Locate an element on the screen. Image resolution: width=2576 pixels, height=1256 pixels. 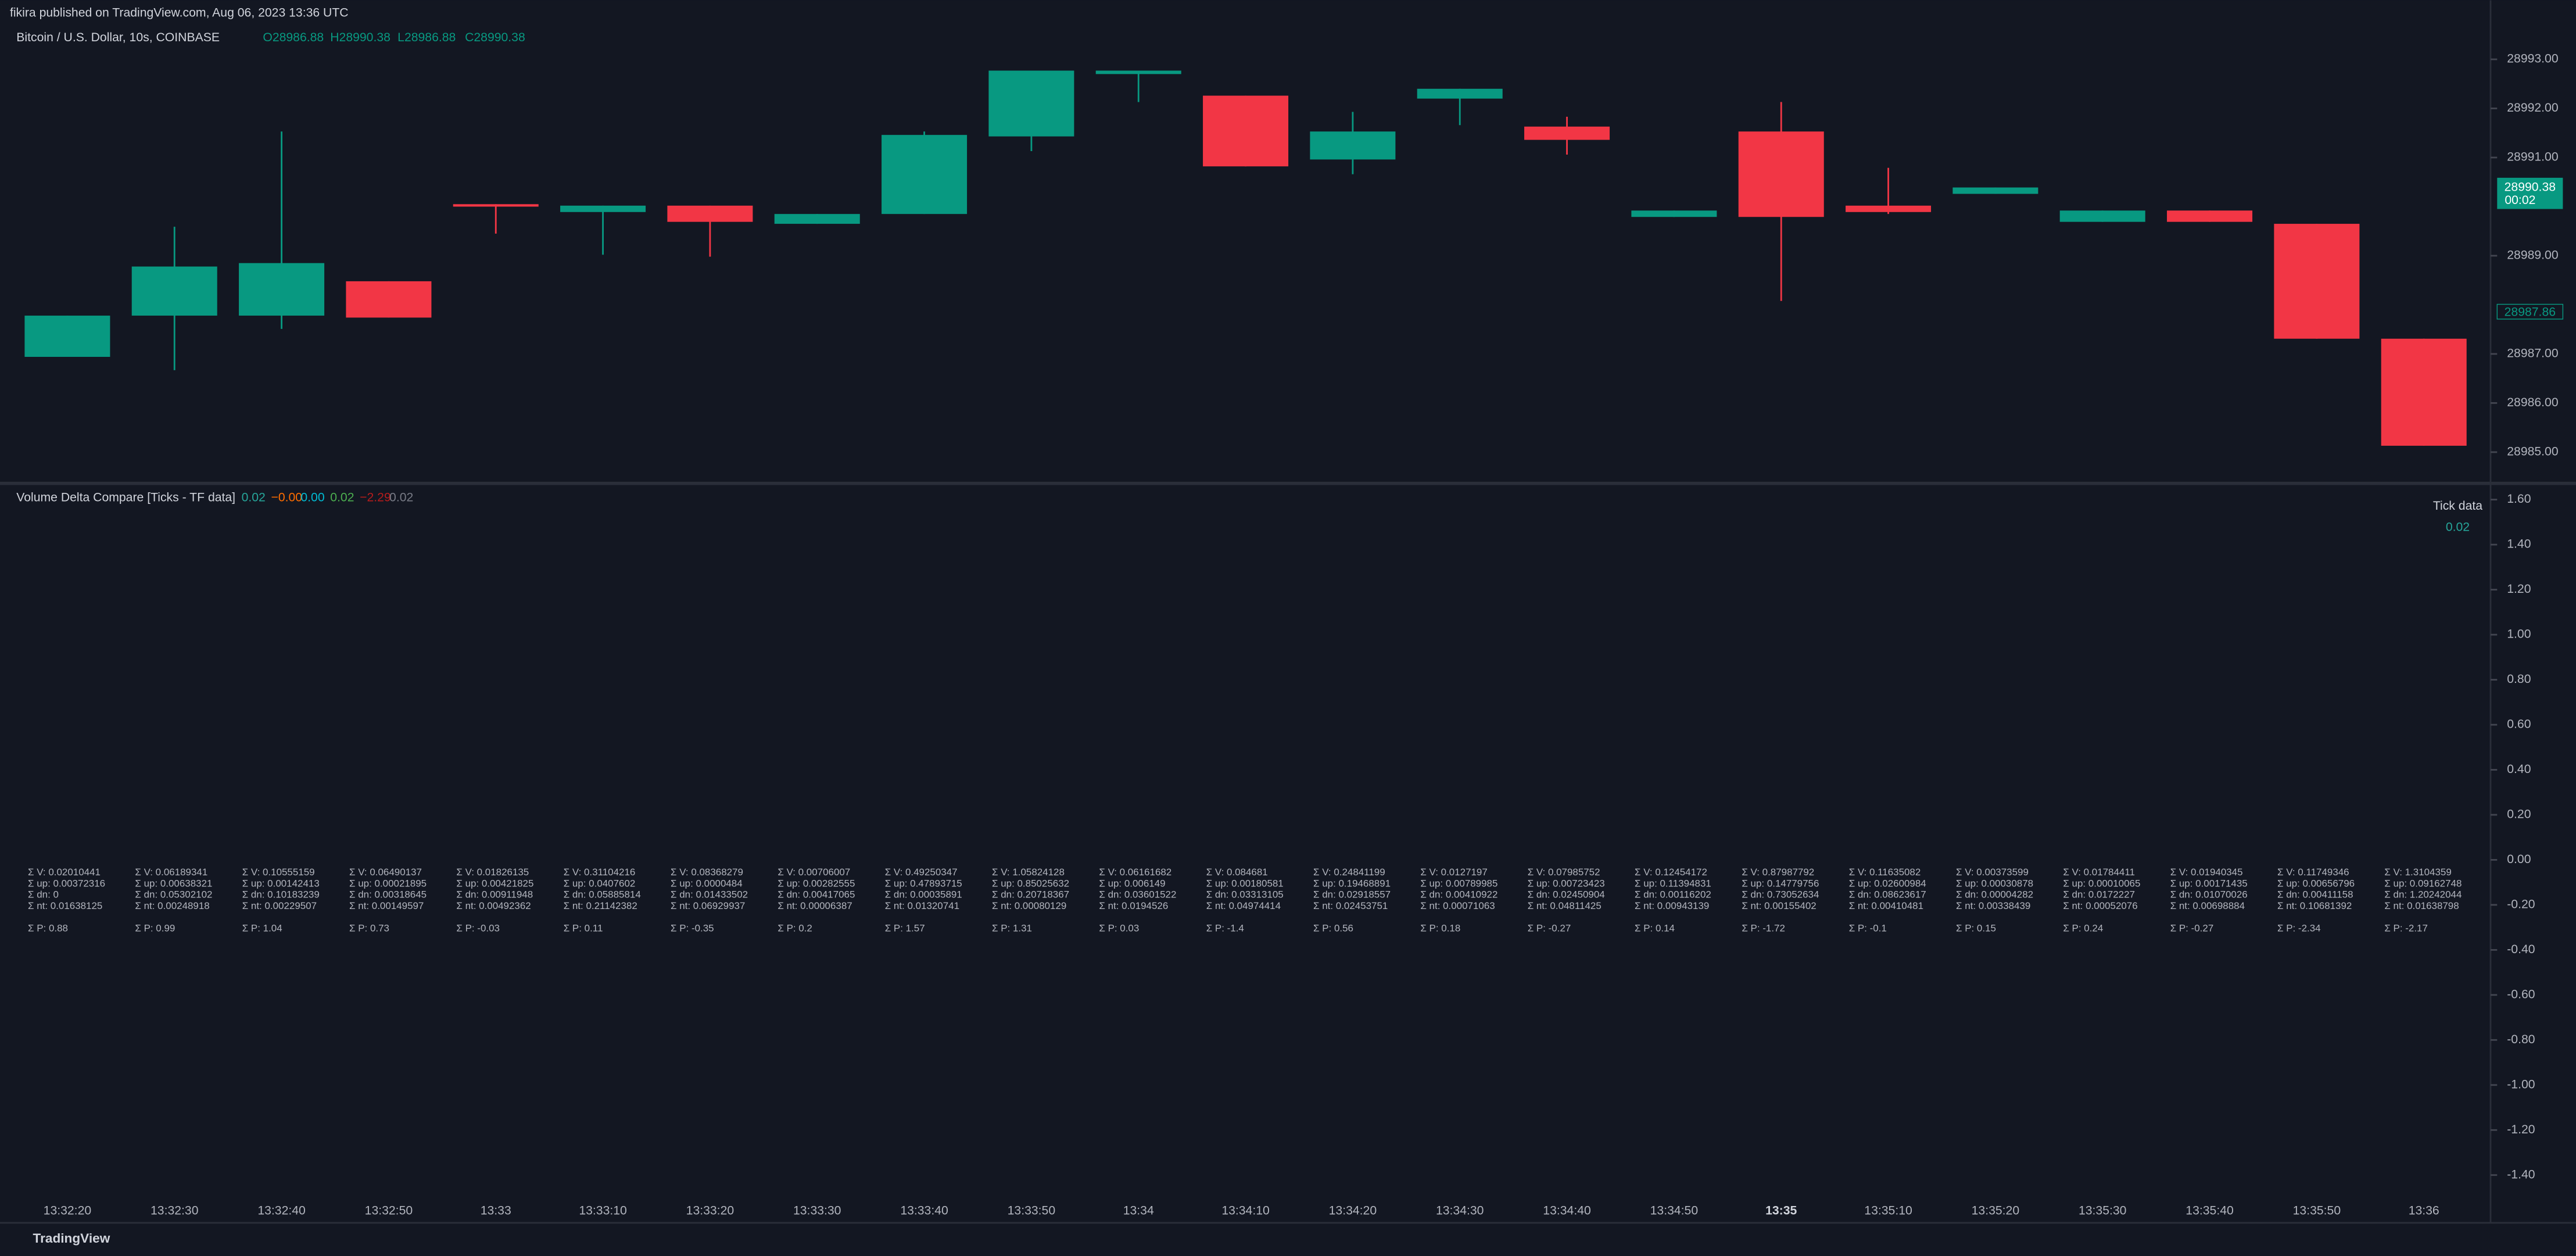
summary-line: Σ nt: 0.00229507 is located at coordinates (279, 905).